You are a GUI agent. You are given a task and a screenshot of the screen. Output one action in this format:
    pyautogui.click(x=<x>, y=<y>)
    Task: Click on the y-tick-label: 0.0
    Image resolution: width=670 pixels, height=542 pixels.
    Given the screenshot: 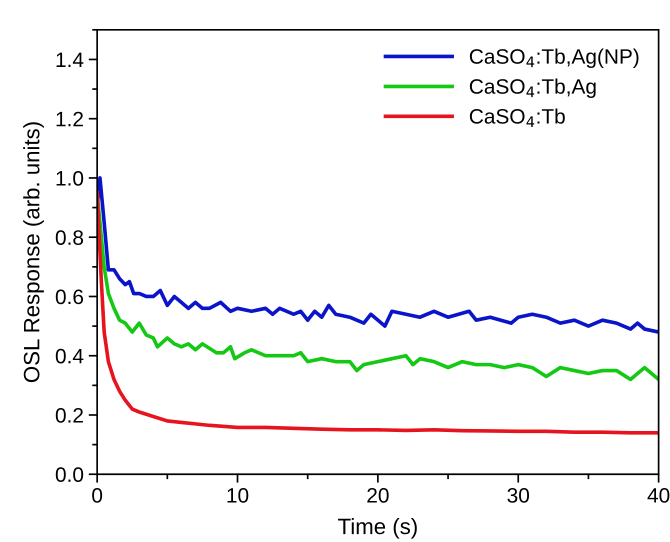 What is the action you would take?
    pyautogui.click(x=70, y=474)
    